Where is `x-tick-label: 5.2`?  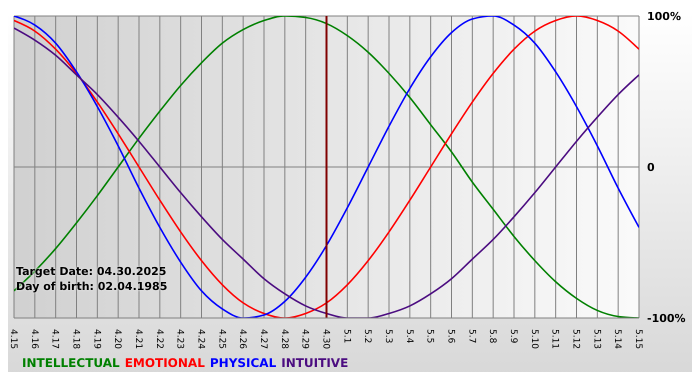
x-tick-label: 5.2 is located at coordinates (367, 336).